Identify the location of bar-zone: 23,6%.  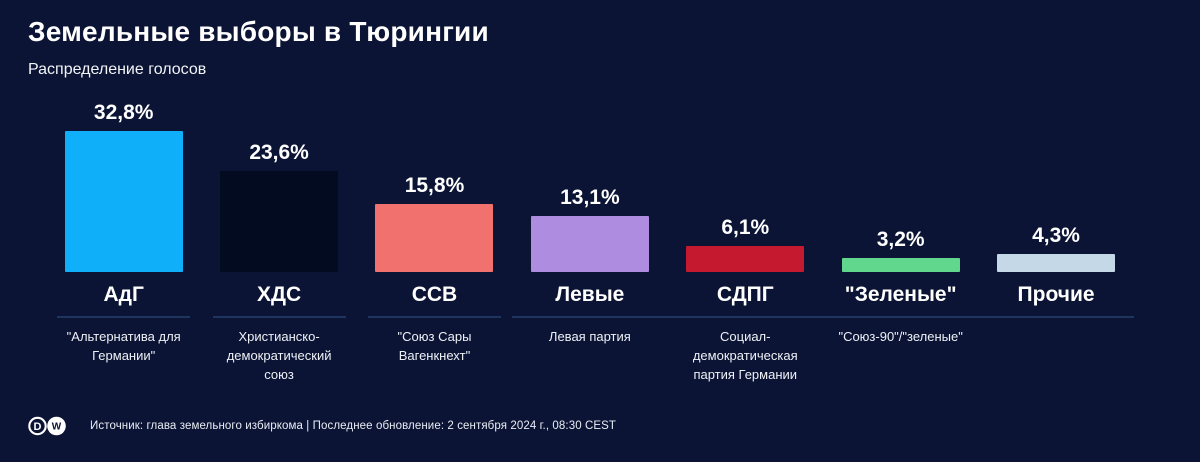
(278, 186).